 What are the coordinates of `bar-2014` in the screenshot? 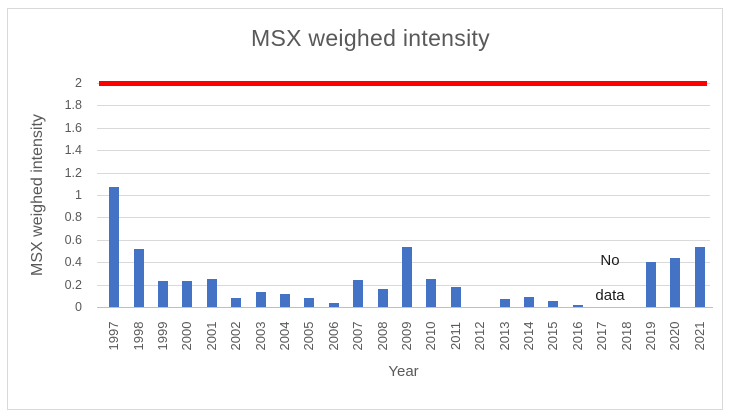 It's located at (529, 302).